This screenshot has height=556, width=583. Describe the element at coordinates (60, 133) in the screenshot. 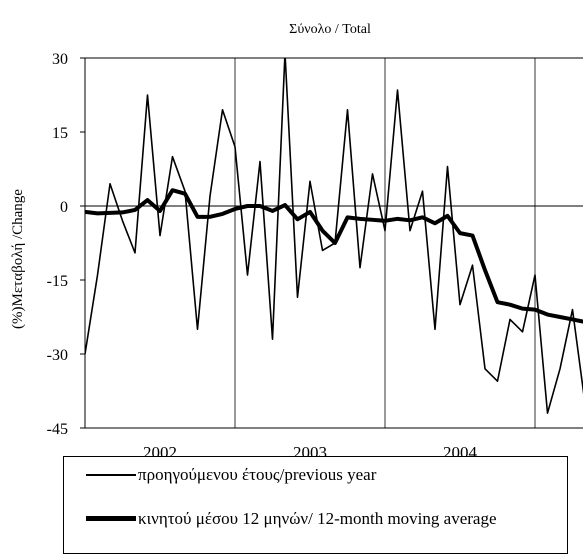

I see `y-tick-label-1: 15` at that location.